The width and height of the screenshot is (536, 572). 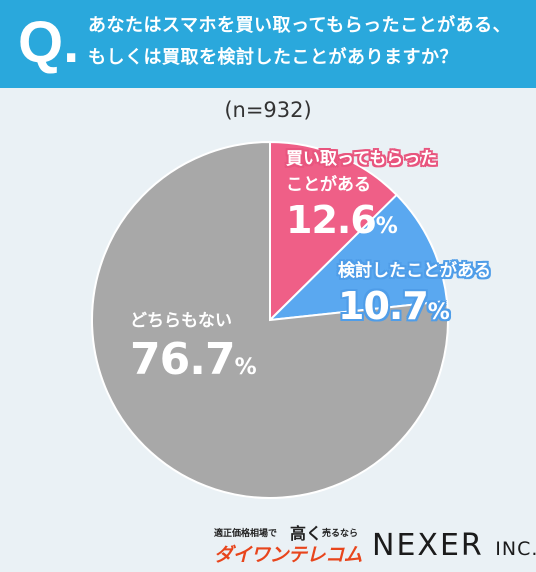 I want to click on label-sold-line1: 買い取ってもらった, so click(x=362, y=159).